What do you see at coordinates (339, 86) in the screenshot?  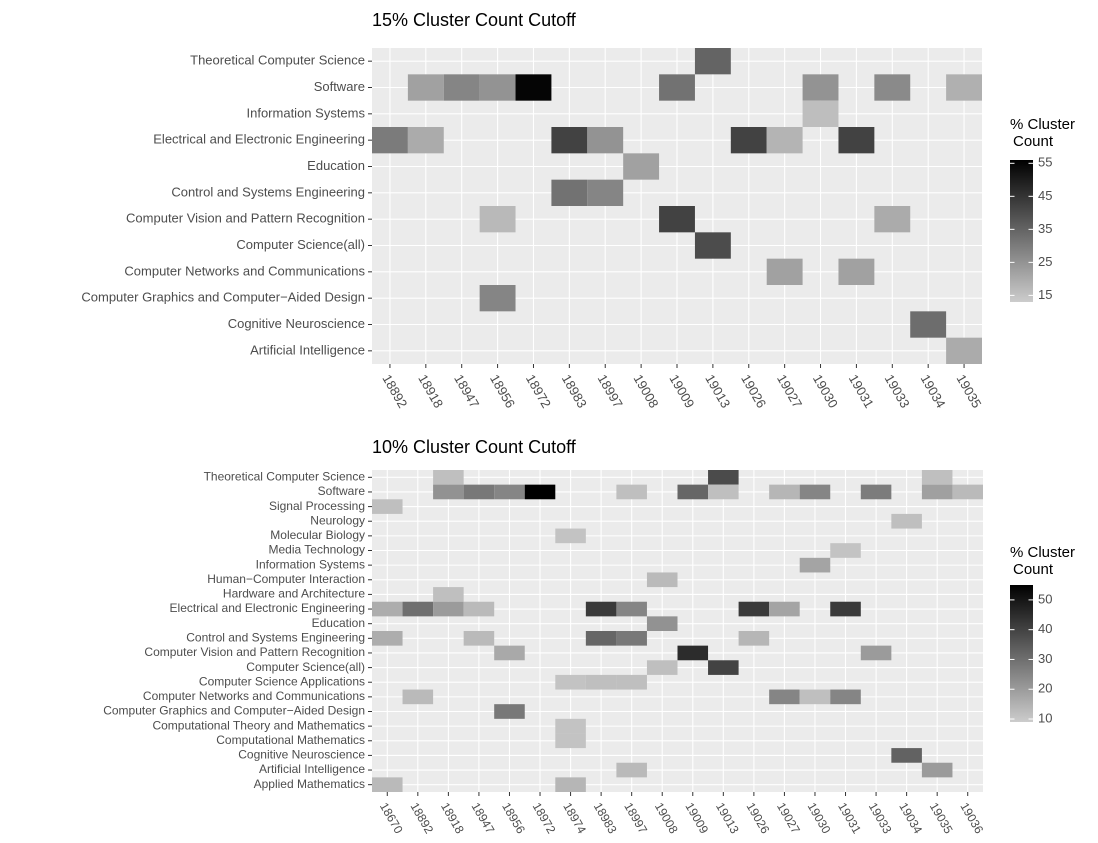 I see `y-tick-label: Software` at bounding box center [339, 86].